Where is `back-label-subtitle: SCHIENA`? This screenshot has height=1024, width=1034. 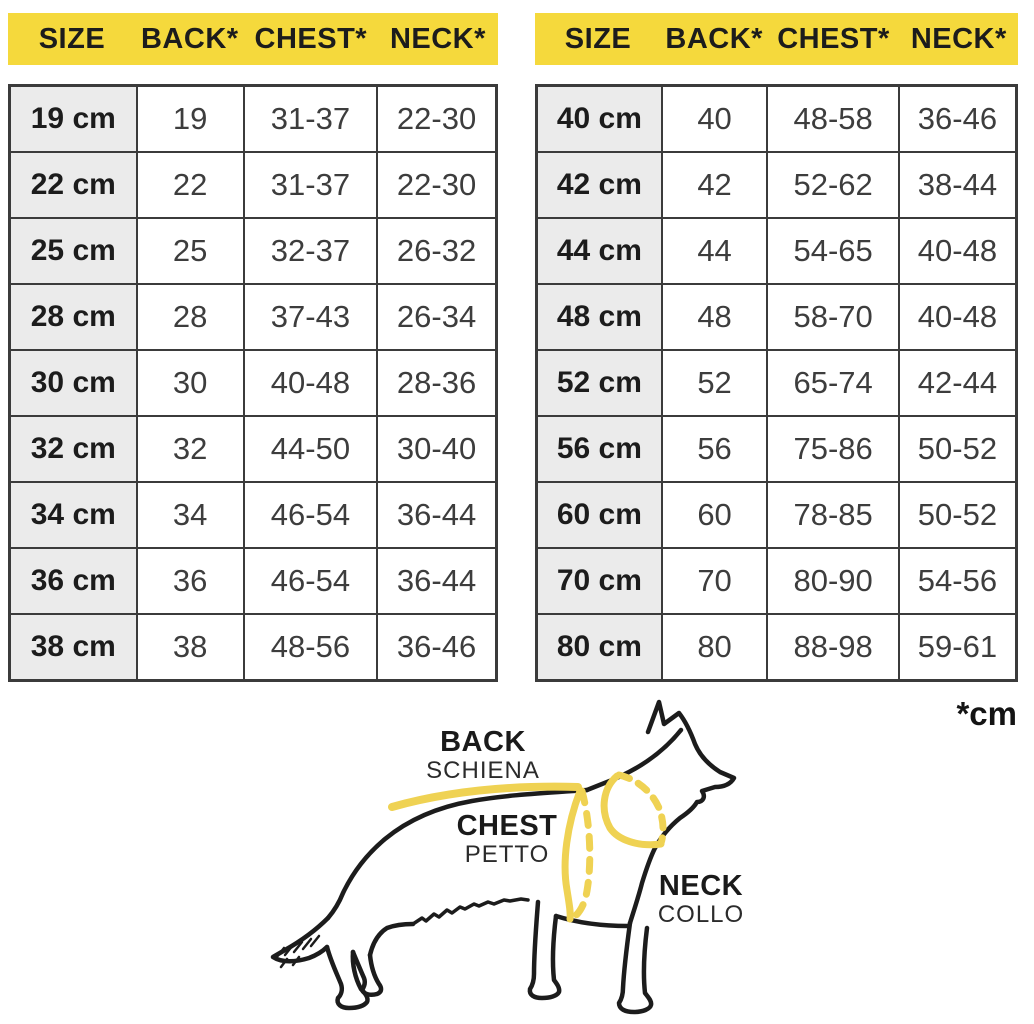
back-label-subtitle: SCHIENA is located at coordinates (483, 771).